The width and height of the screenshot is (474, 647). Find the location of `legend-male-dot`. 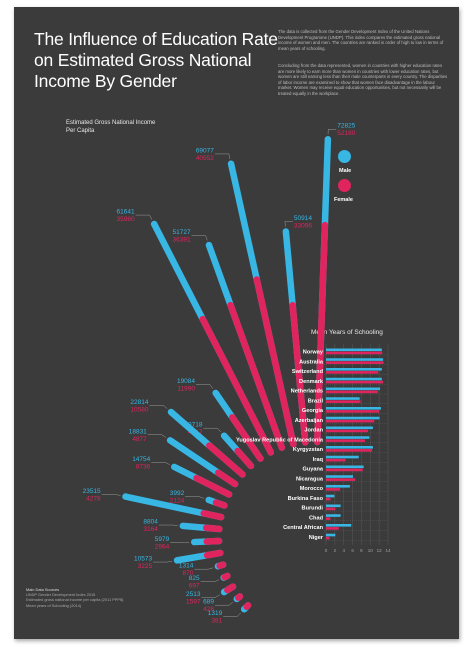

legend-male-dot is located at coordinates (344, 156).